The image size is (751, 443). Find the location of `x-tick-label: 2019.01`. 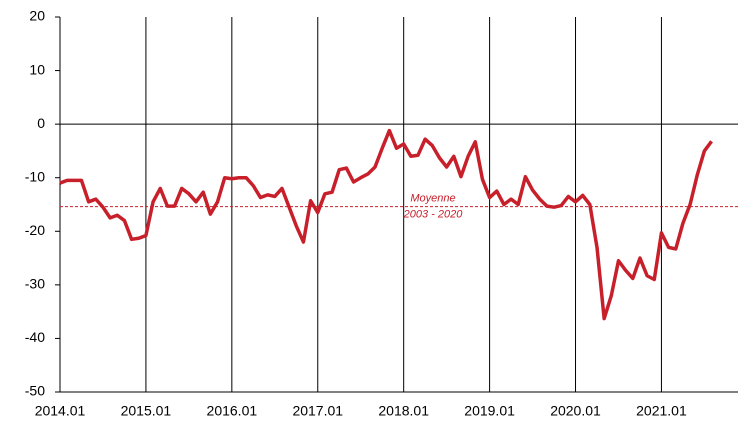

x-tick-label: 2019.01 is located at coordinates (489, 411).